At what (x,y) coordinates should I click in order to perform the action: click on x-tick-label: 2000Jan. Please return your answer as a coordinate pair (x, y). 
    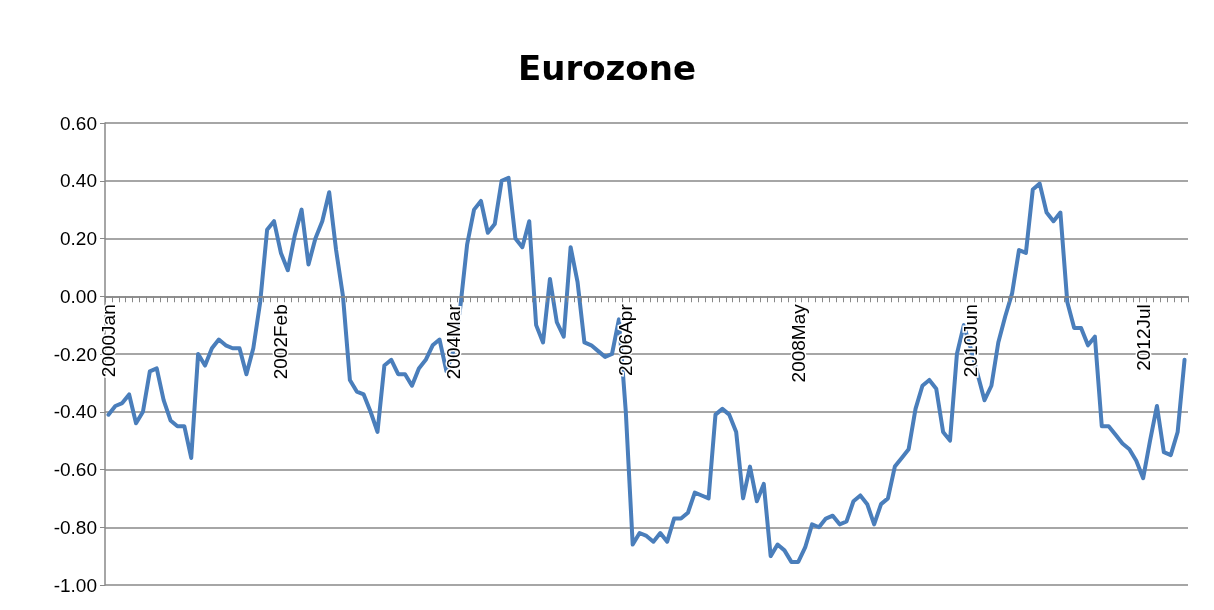
    Looking at the image, I should click on (108, 341).